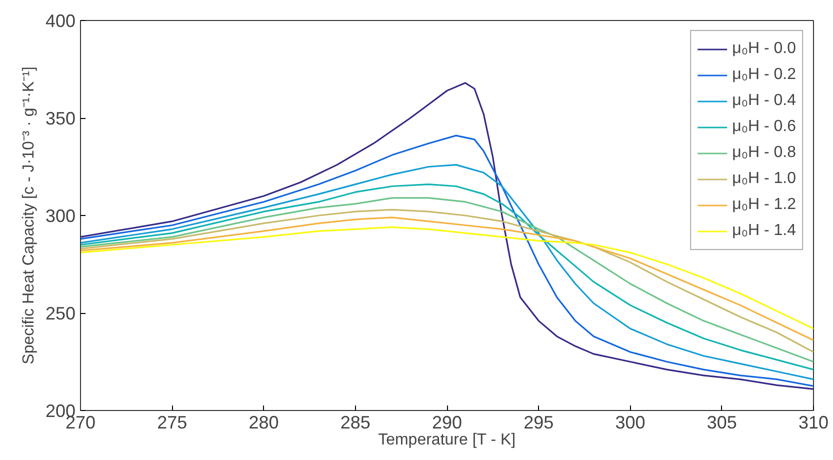 The height and width of the screenshot is (460, 833). Describe the element at coordinates (29, 215) in the screenshot. I see `y-axis-title: Specific Heat Capacity [c - J·10⁻³ · g⁻¹·K⁻¹]` at that location.